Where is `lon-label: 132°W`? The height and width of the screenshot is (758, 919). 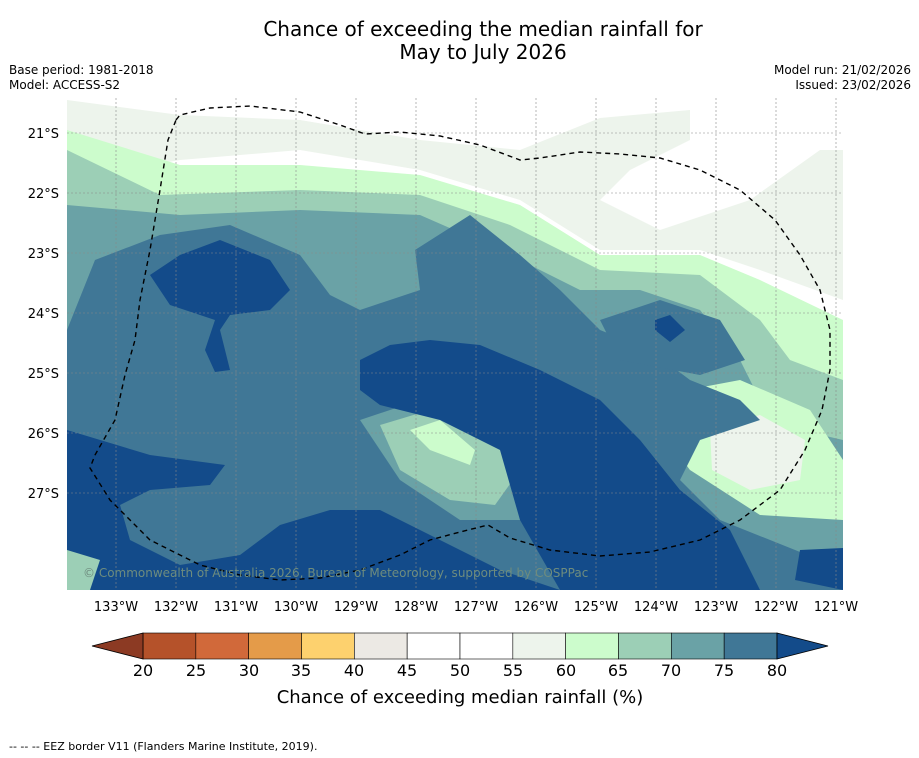
lon-label: 132°W is located at coordinates (176, 607).